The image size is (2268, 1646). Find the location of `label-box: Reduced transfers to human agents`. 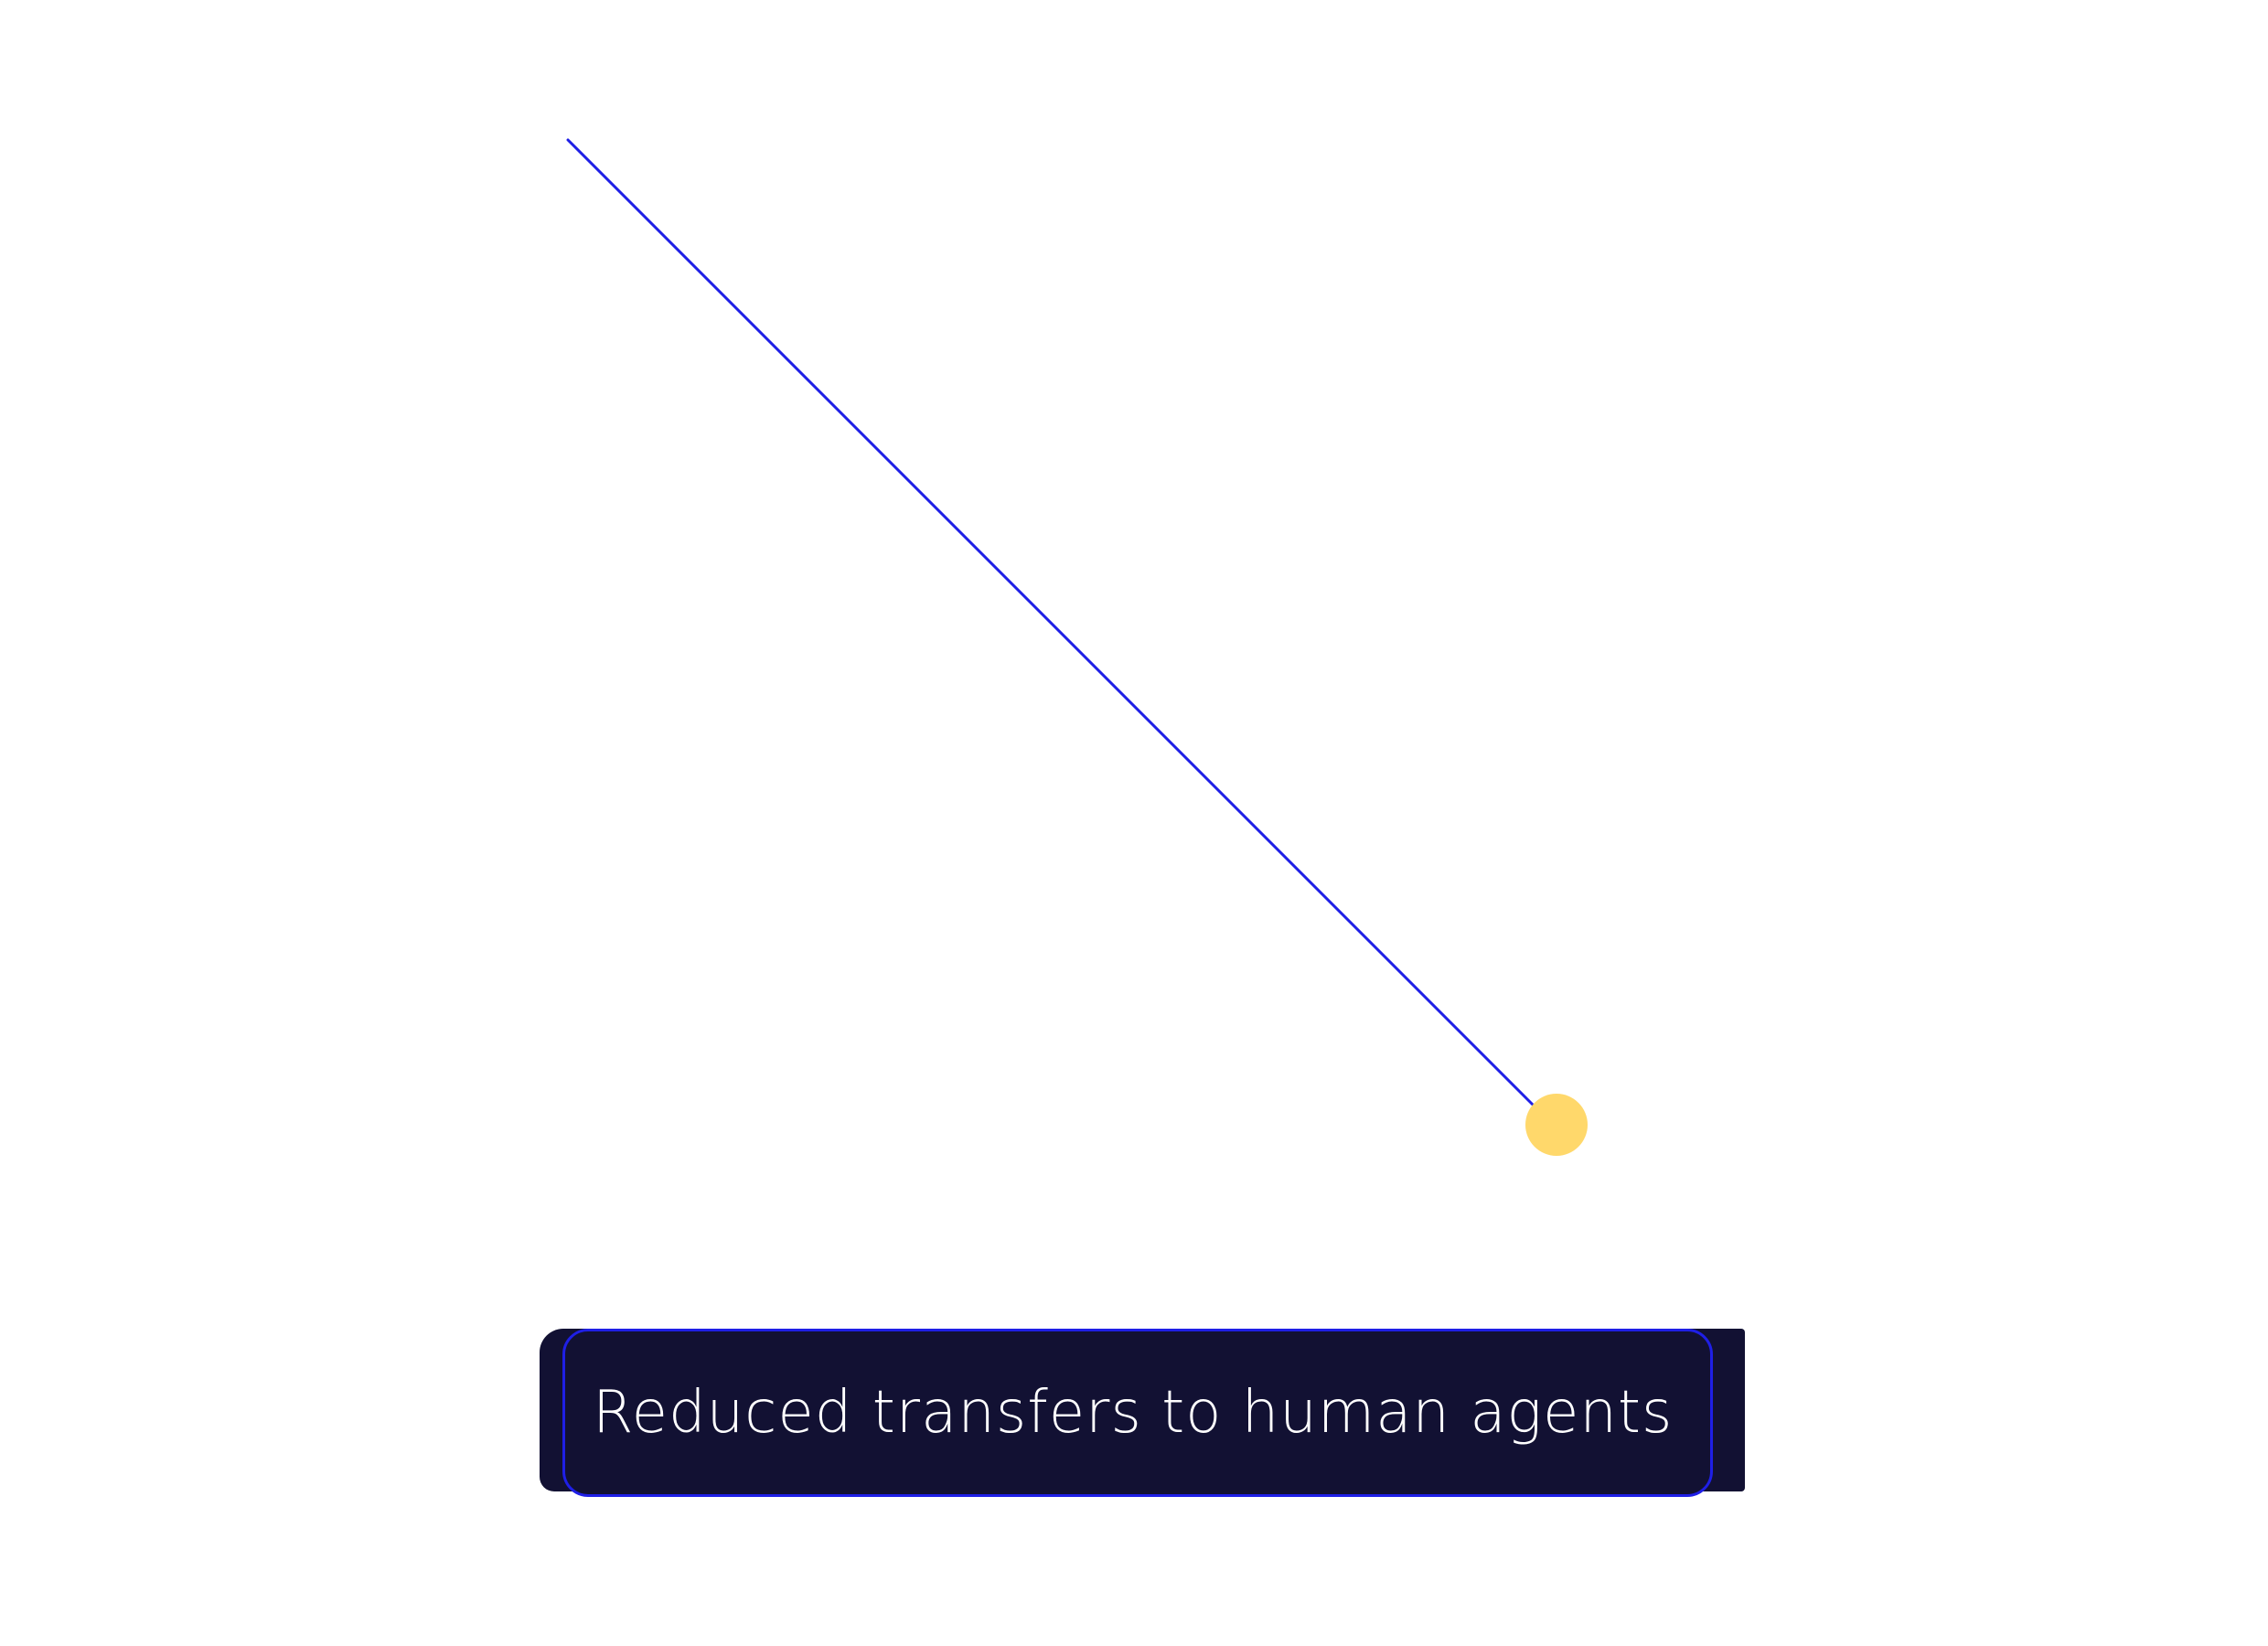

label-box: Reduced transfers to human agents is located at coordinates (1137, 1413).